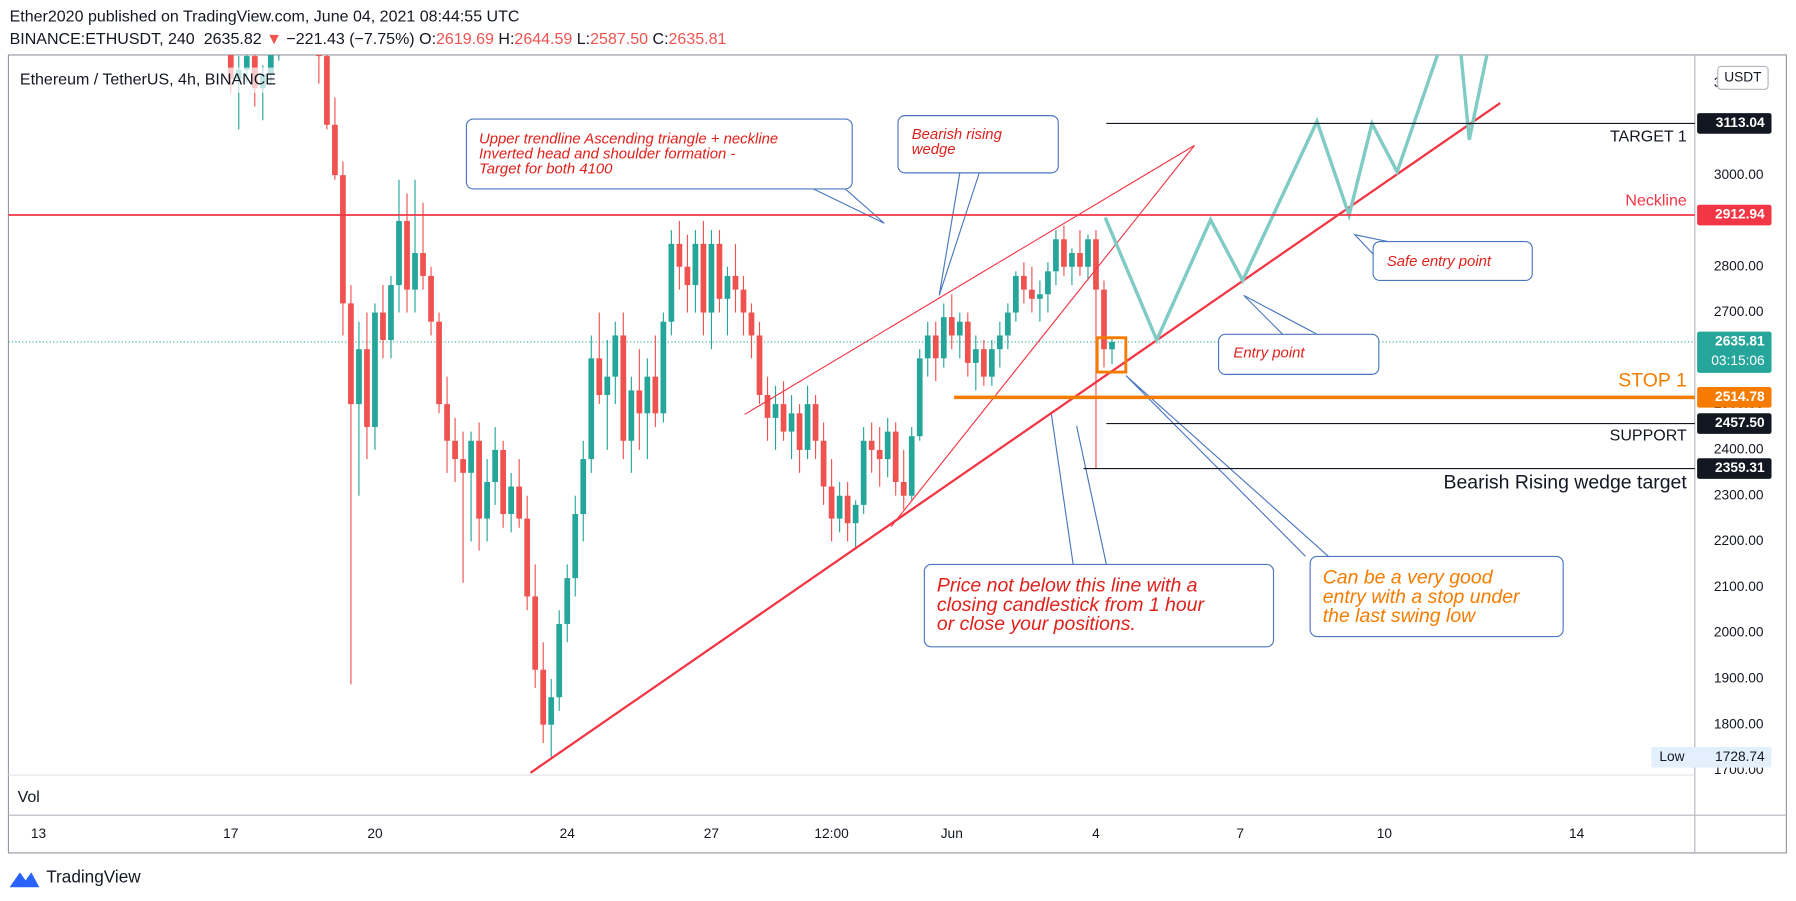 The height and width of the screenshot is (901, 1796). What do you see at coordinates (1740, 756) in the screenshot?
I see `low-value: 1728.74` at bounding box center [1740, 756].